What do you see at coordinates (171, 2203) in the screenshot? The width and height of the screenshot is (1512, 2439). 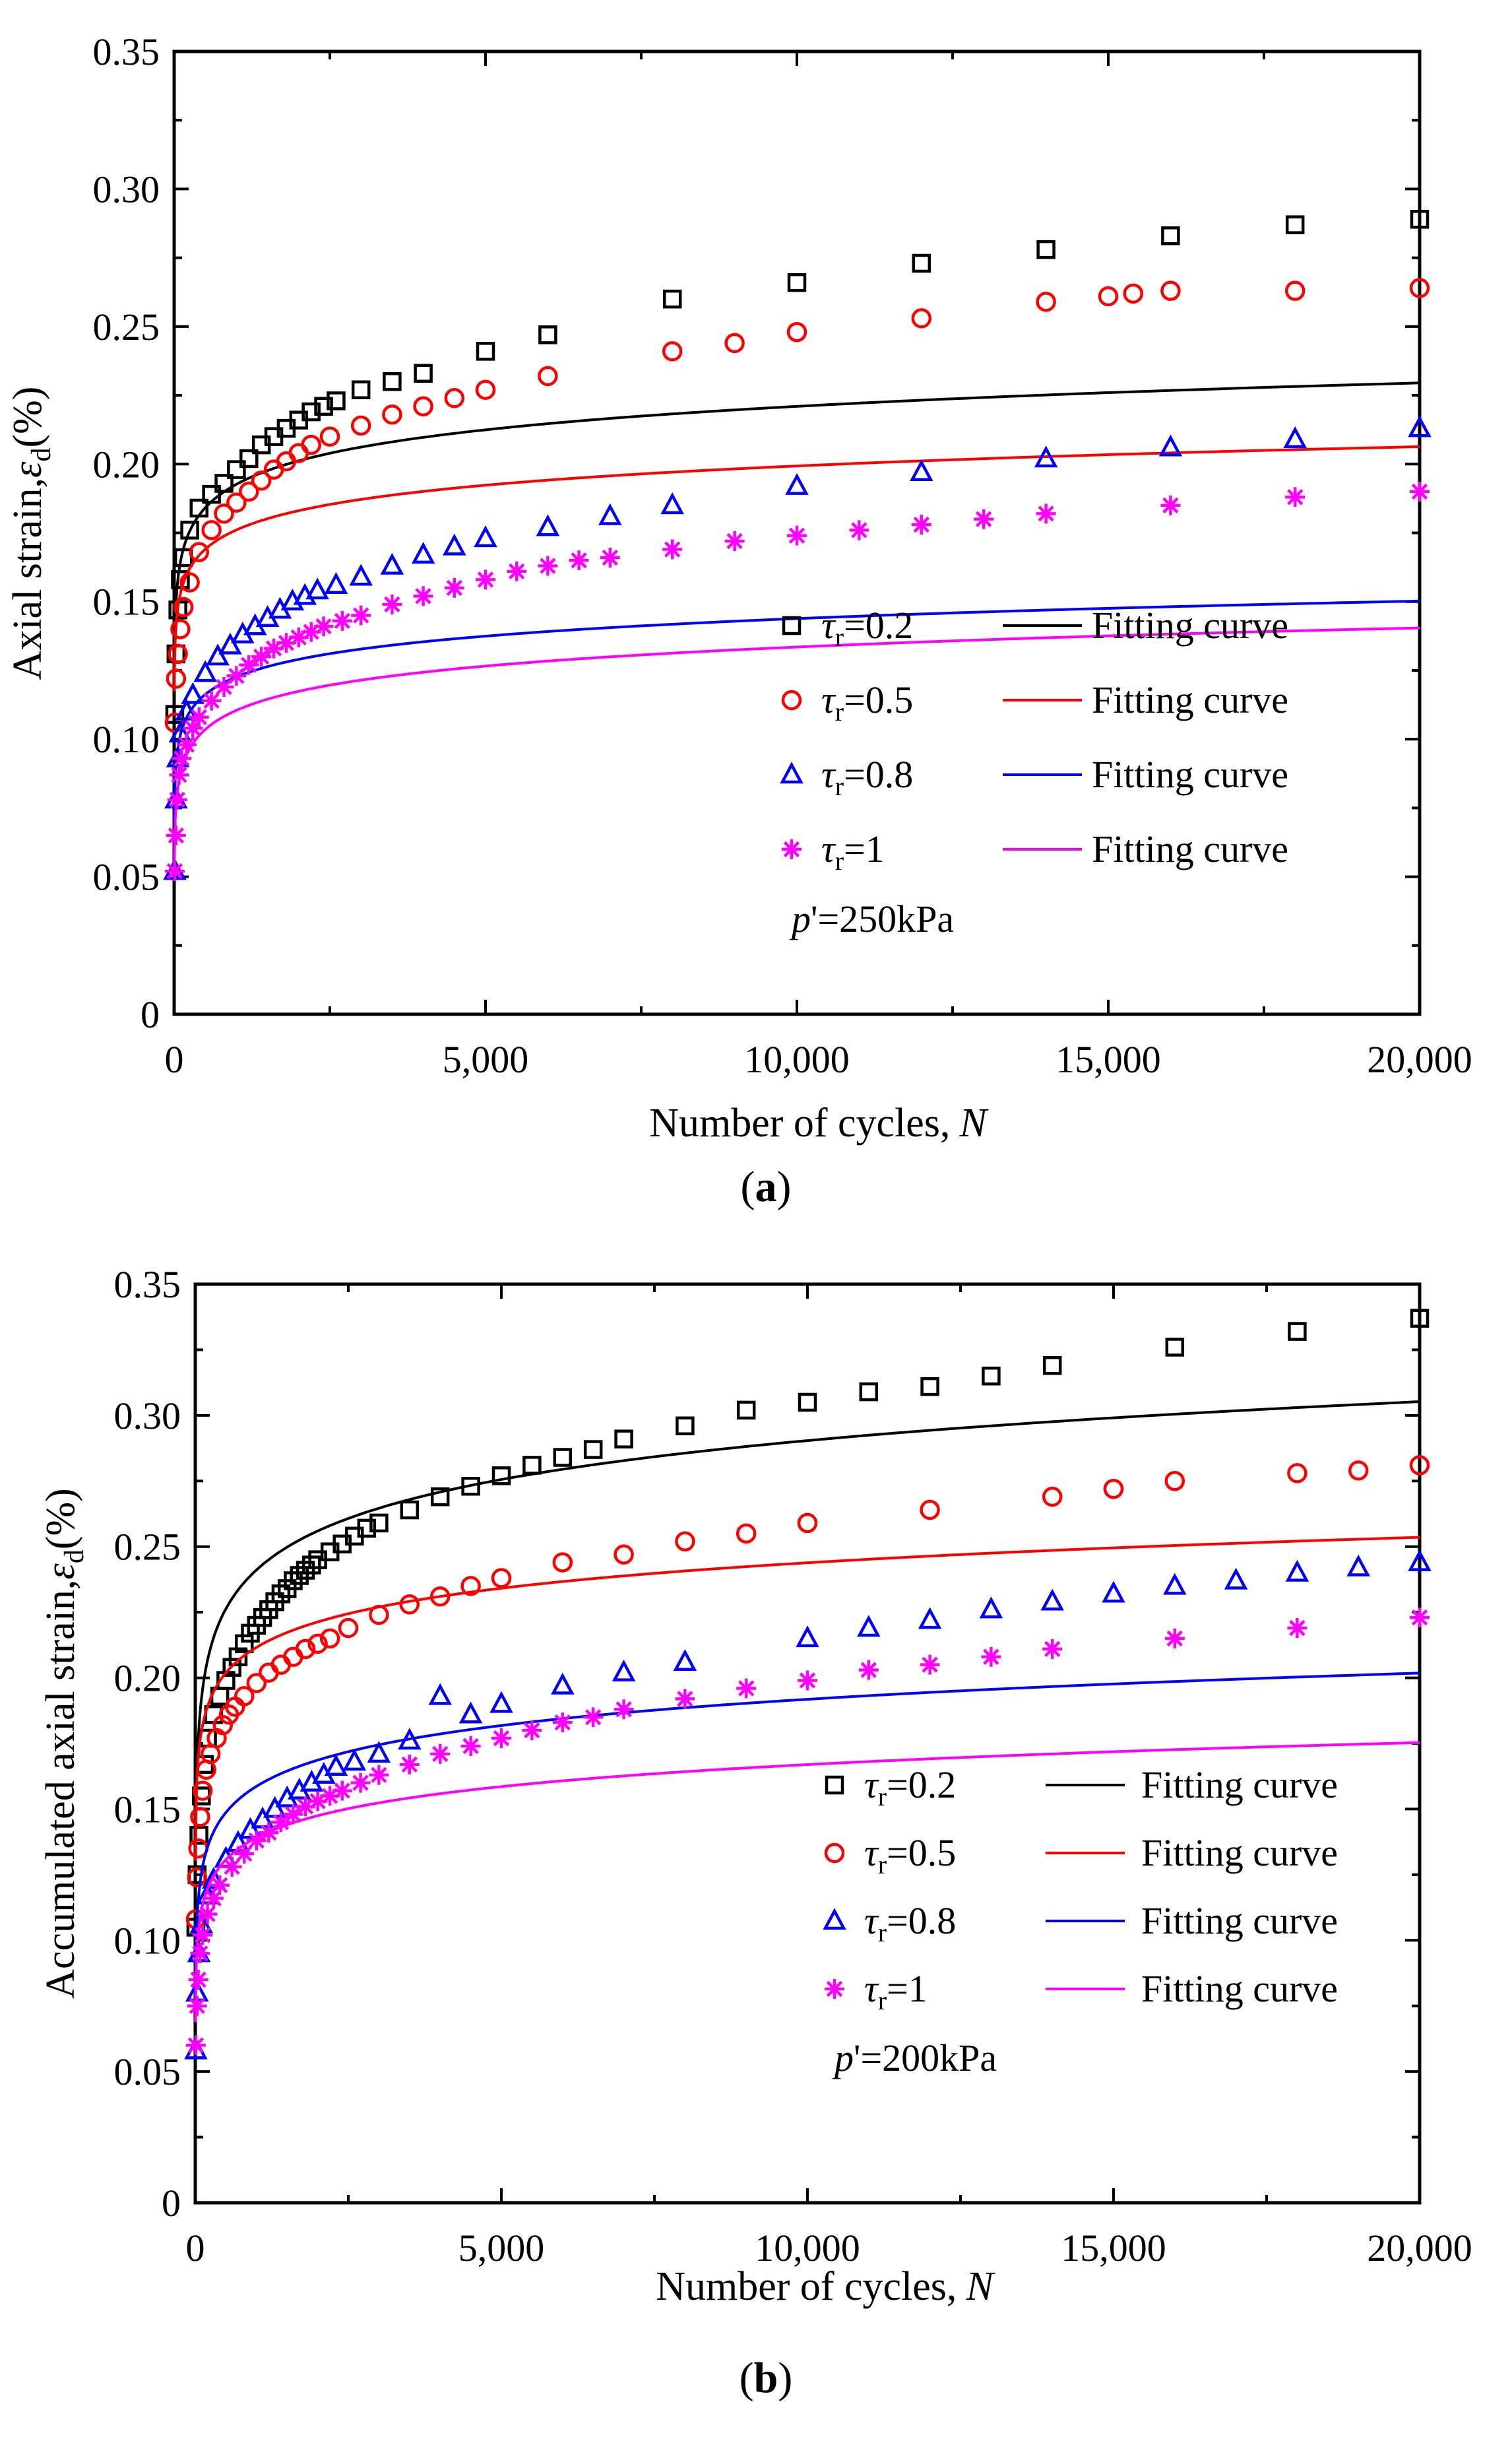 I see `y-tick-label: 0` at bounding box center [171, 2203].